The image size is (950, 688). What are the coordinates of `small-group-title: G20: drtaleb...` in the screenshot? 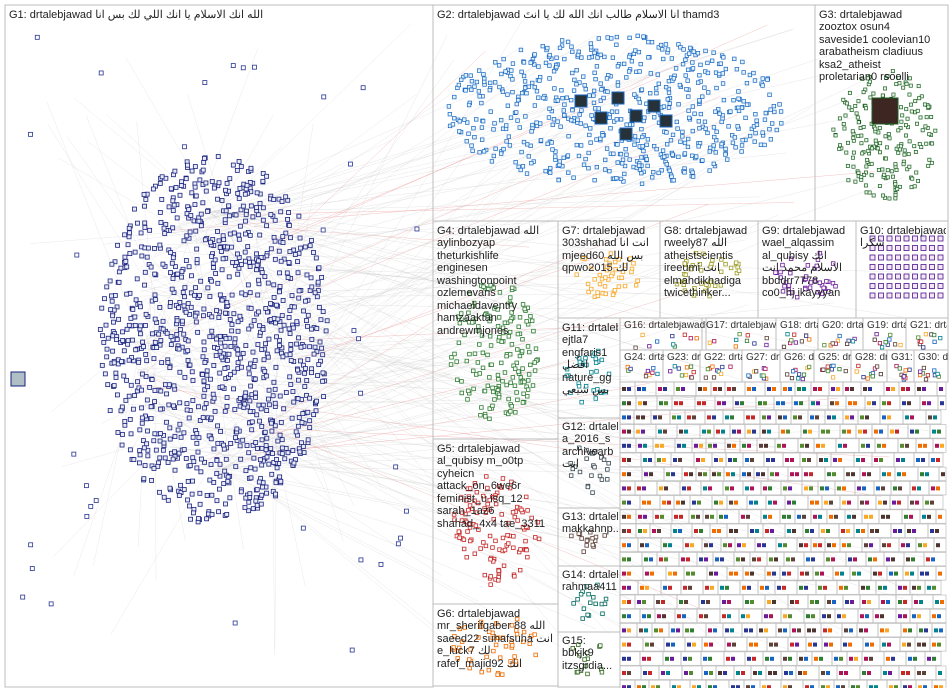 It's located at (842, 326).